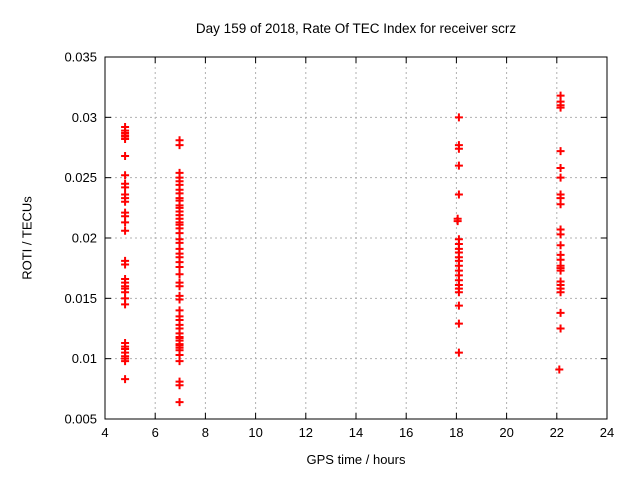  Describe the element at coordinates (255, 432) in the screenshot. I see `x-tick-label: 10` at that location.